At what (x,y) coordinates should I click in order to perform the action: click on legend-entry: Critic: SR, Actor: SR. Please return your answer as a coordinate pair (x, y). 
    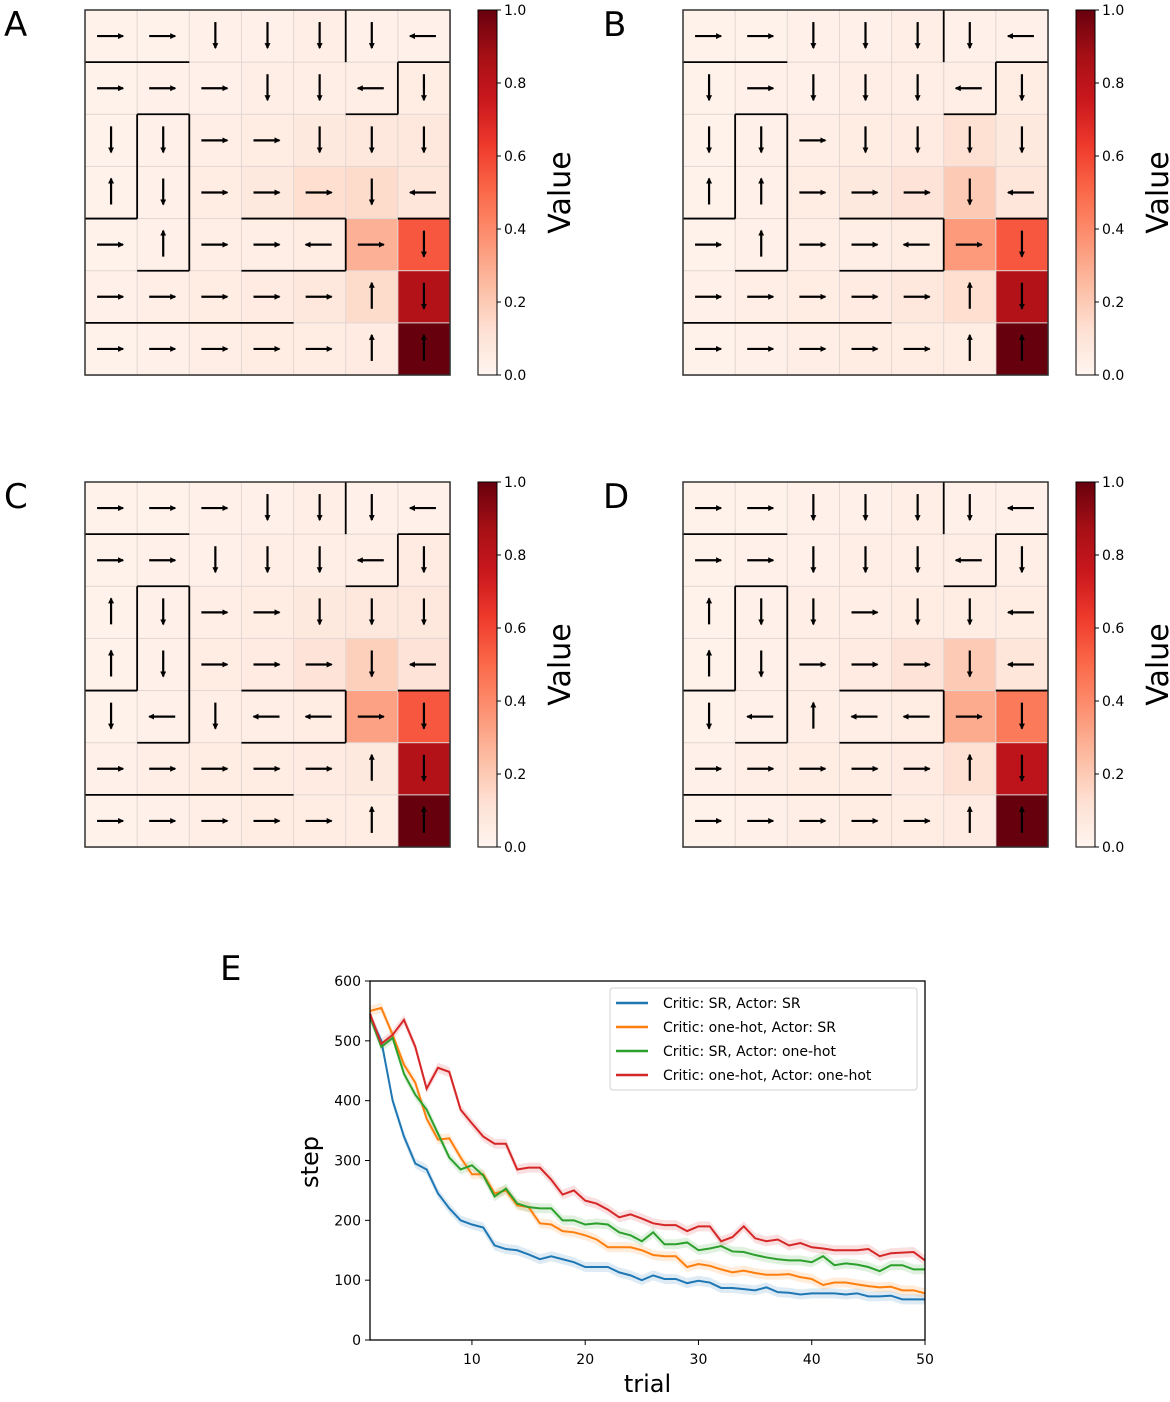
    Looking at the image, I should click on (732, 1004).